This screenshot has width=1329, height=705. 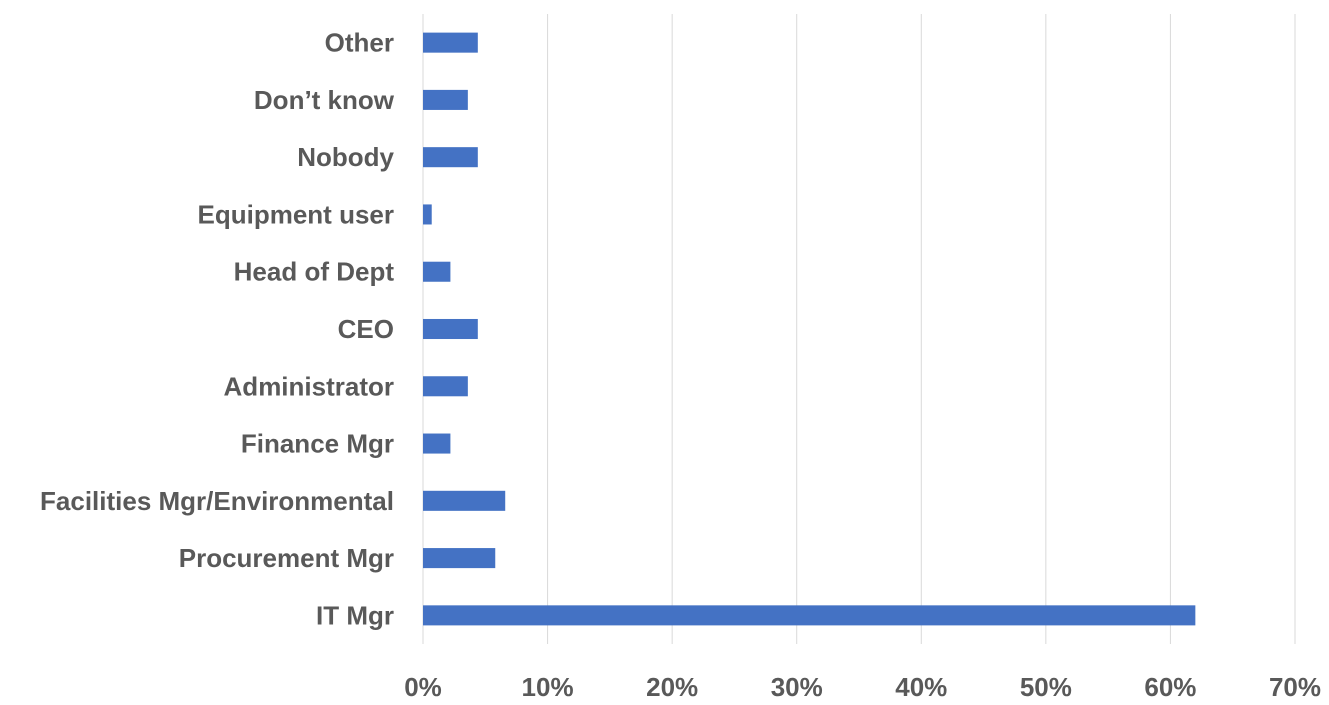 What do you see at coordinates (296, 214) in the screenshot?
I see `category-label: Equipment user` at bounding box center [296, 214].